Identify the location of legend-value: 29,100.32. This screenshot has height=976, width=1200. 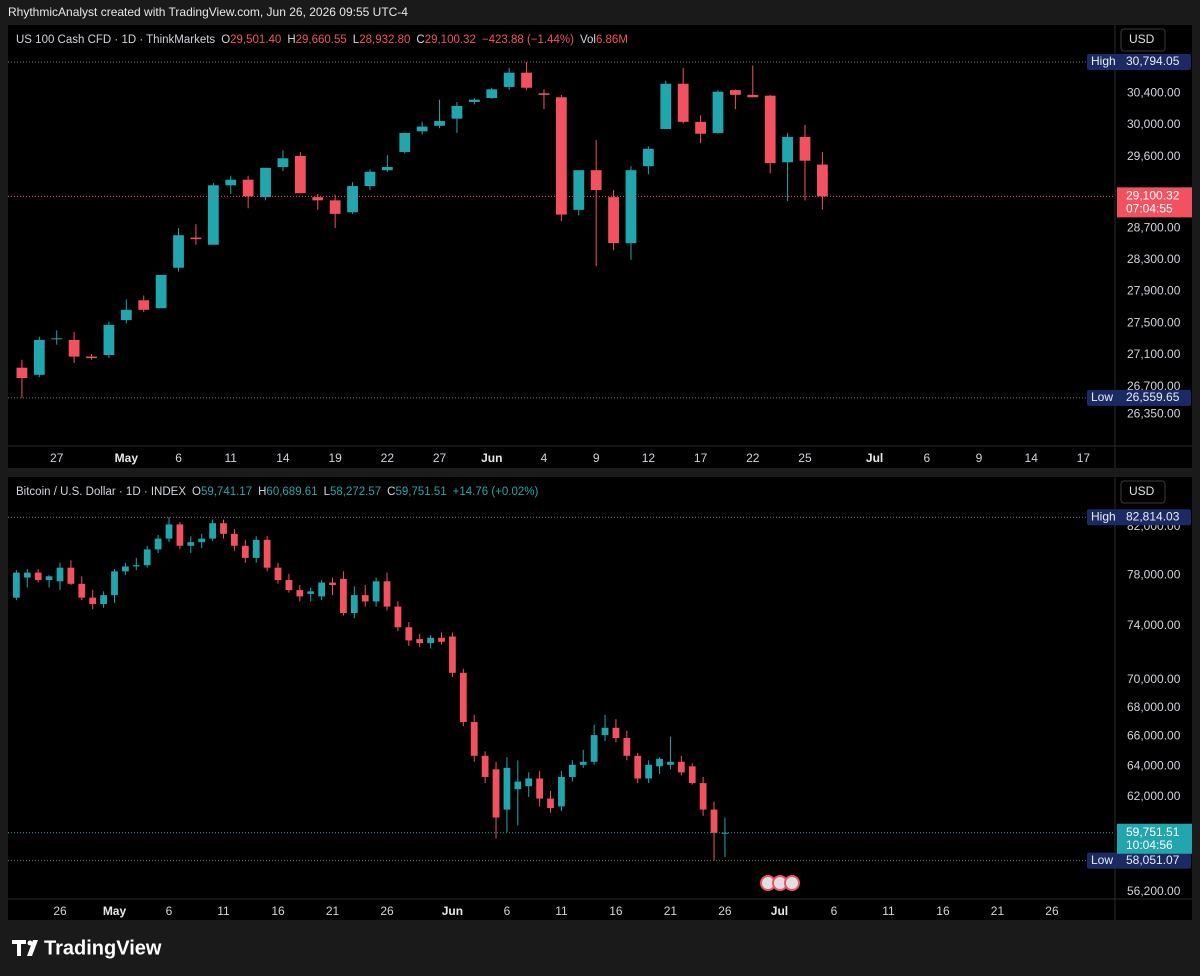
(450, 40).